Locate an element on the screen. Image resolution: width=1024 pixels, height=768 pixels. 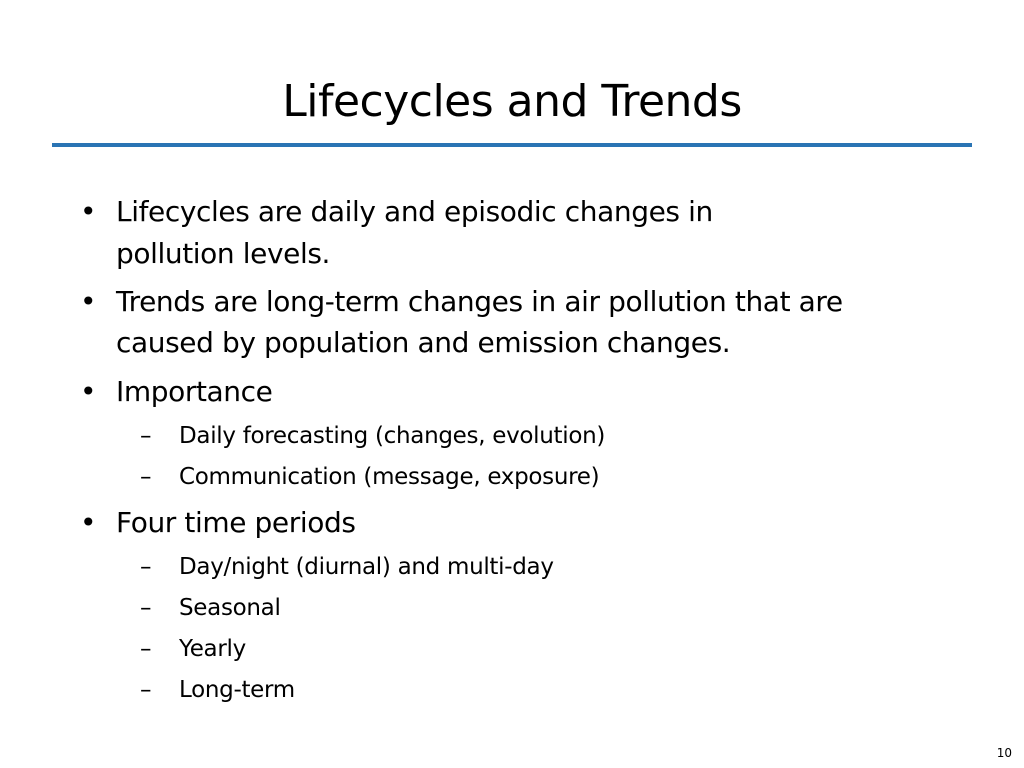
sub-bullet-text: Yearly is located at coordinates (212, 649).